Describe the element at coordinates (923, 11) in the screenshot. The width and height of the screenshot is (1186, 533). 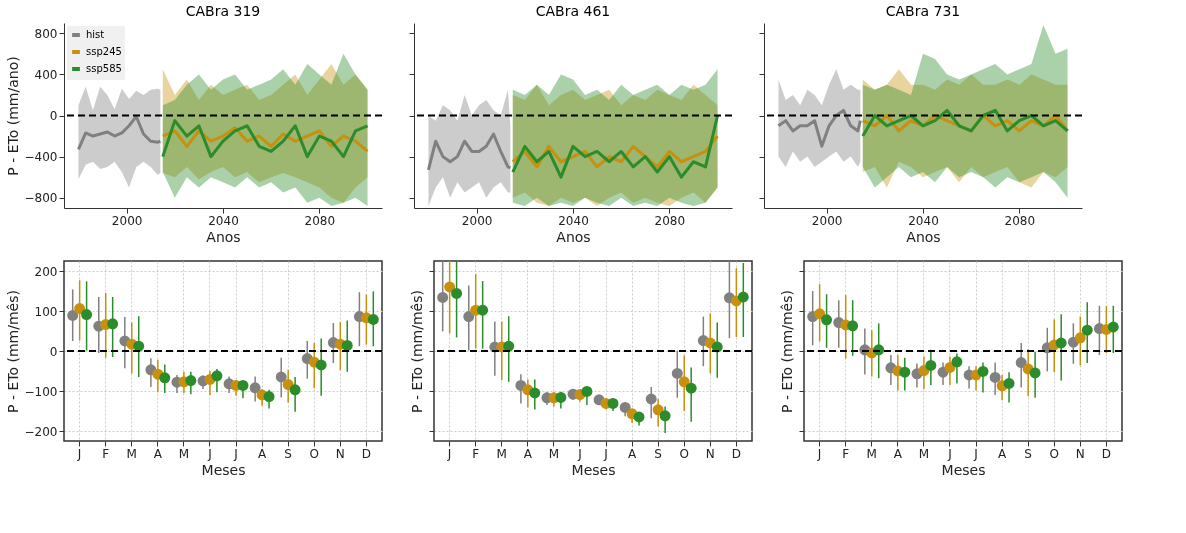
I see `chart-title: CABra 731` at that location.